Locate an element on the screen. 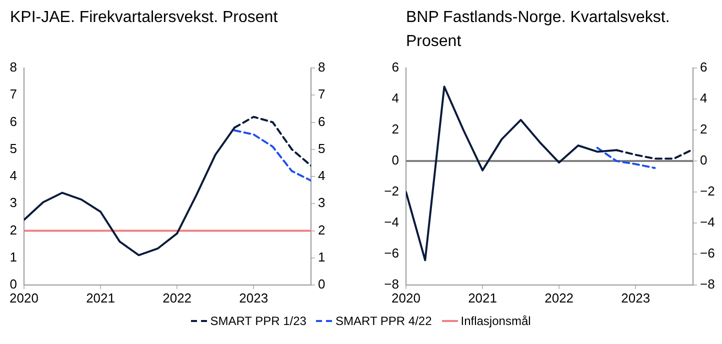  chart-title: KPI-JAE. Firekvartalersvekst. Prosent is located at coordinates (144, 18).